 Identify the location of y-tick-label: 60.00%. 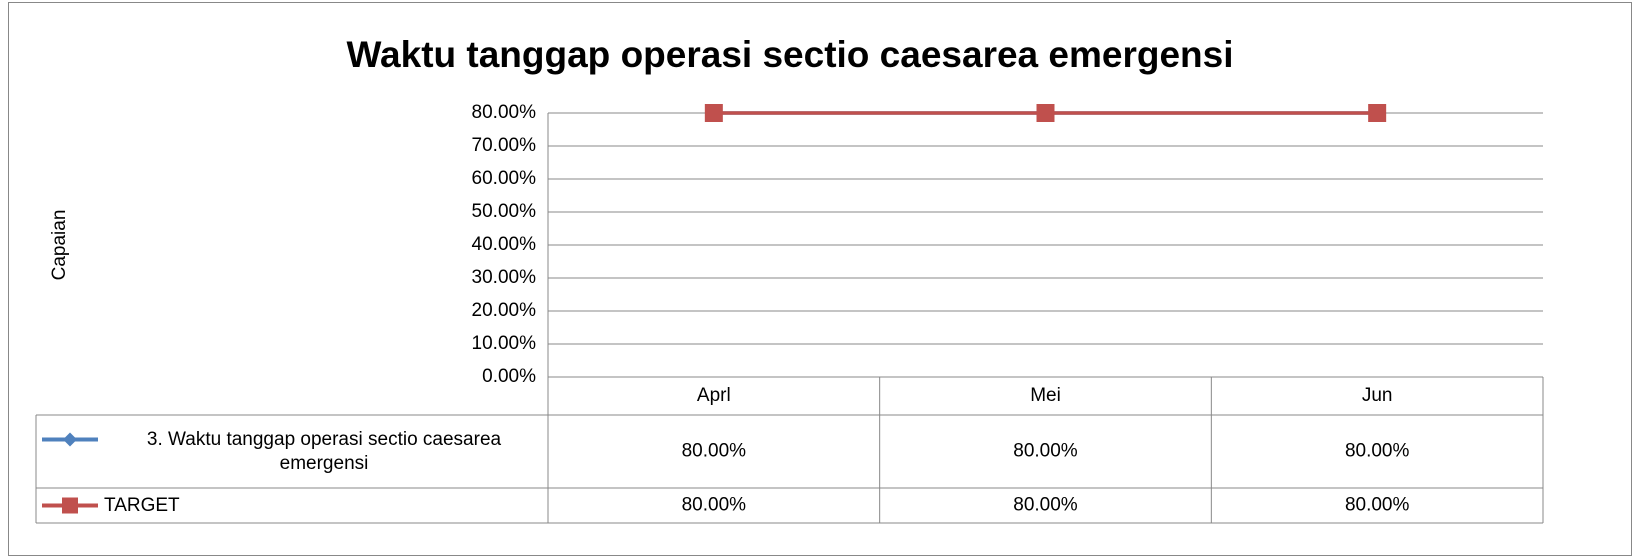
(504, 178).